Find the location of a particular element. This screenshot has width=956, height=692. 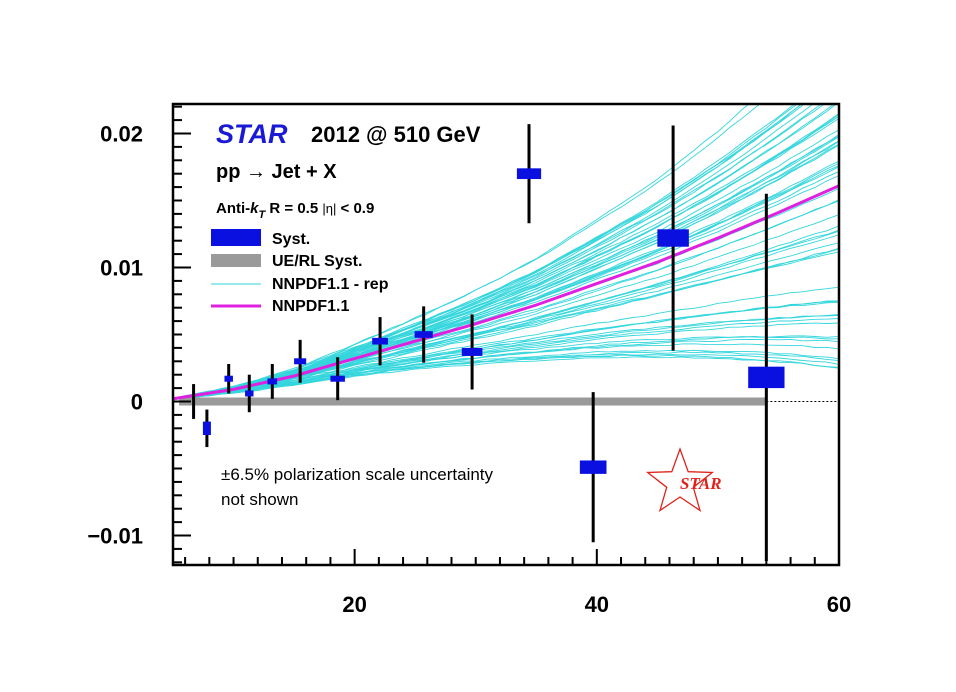

polarization-note-line1: ±6.5% polarization scale uncertainty is located at coordinates (357, 474).